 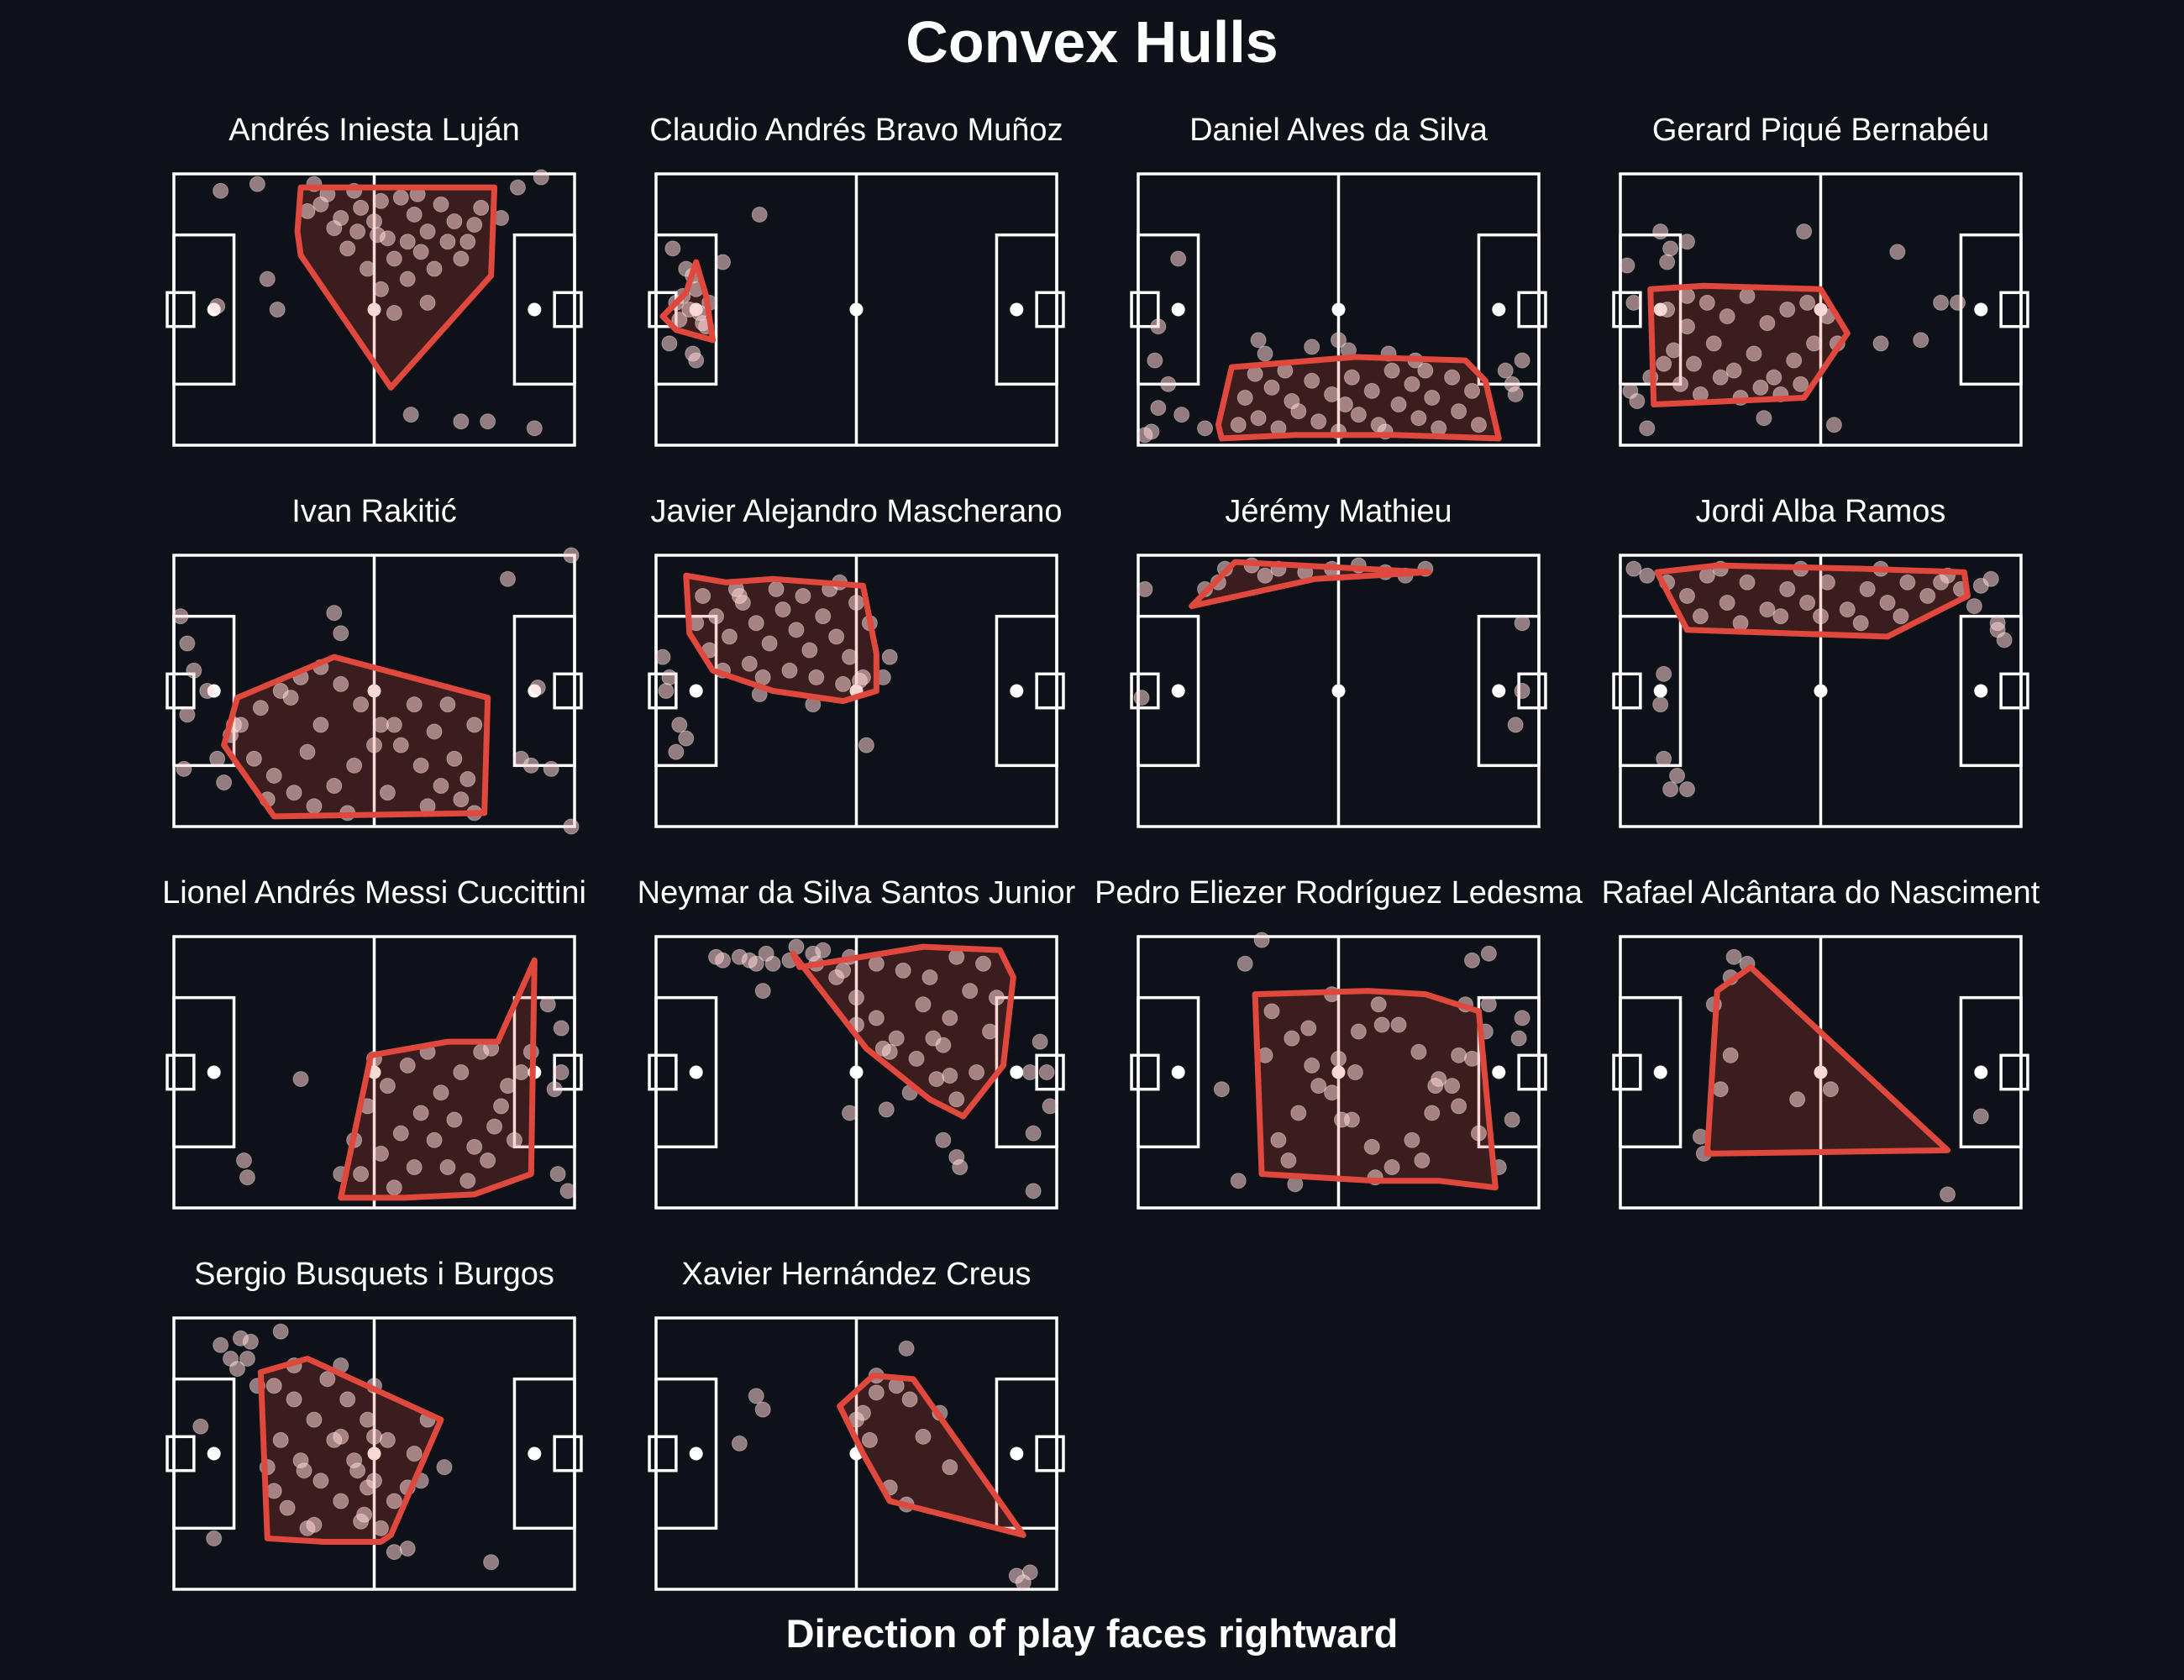 I want to click on panel-title: Sergio Busquets i Burgos, so click(x=374, y=1274).